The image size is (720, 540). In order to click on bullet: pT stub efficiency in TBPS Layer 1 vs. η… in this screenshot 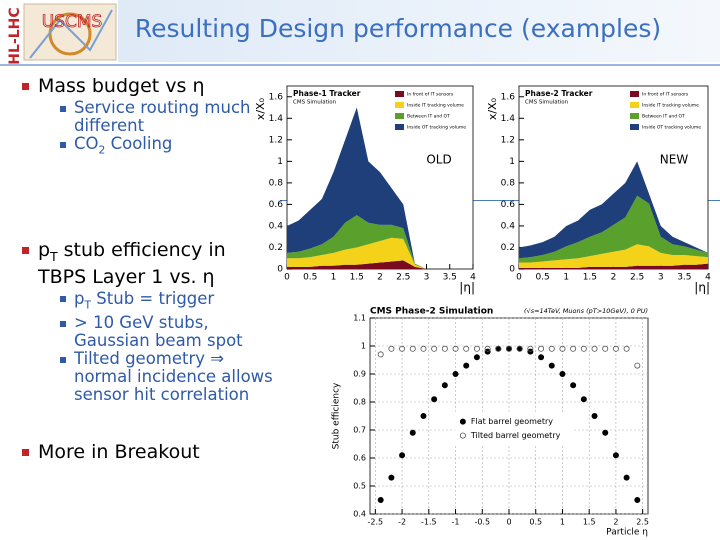, I will do `click(150, 322)`.